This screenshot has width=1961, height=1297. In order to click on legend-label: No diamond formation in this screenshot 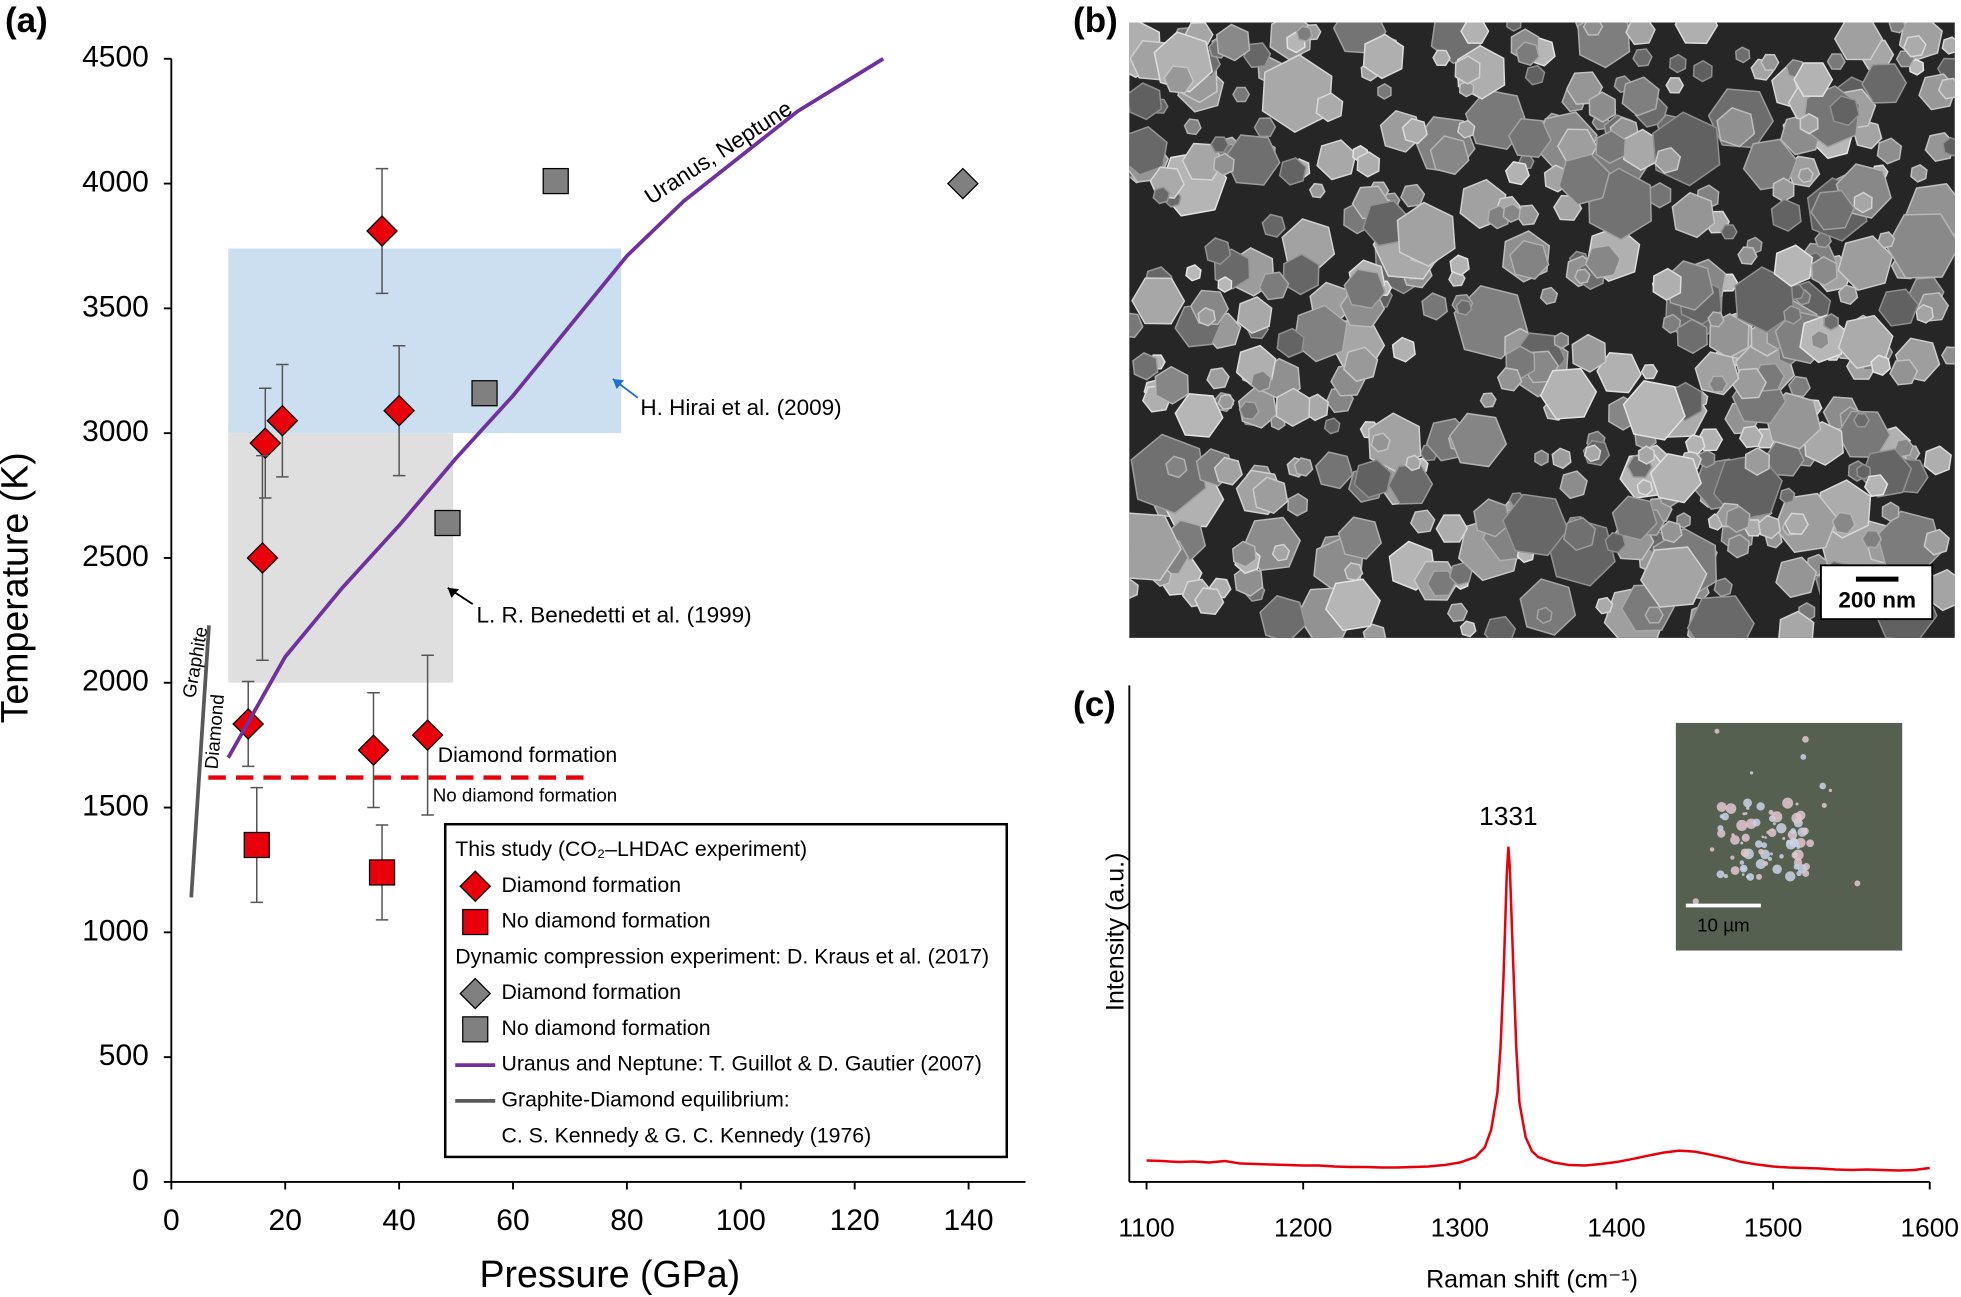, I will do `click(606, 921)`.